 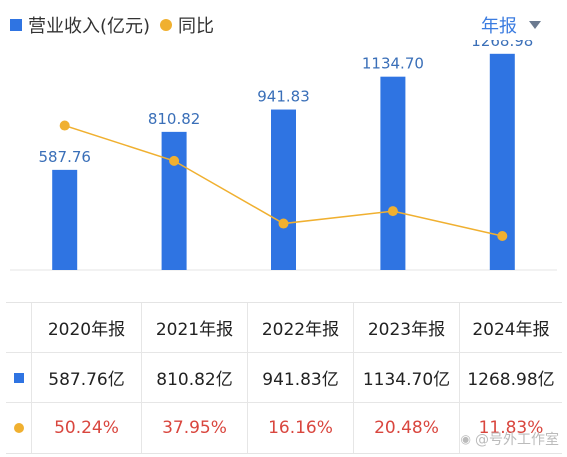 I want to click on period-selector: 年报, so click(x=511, y=25).